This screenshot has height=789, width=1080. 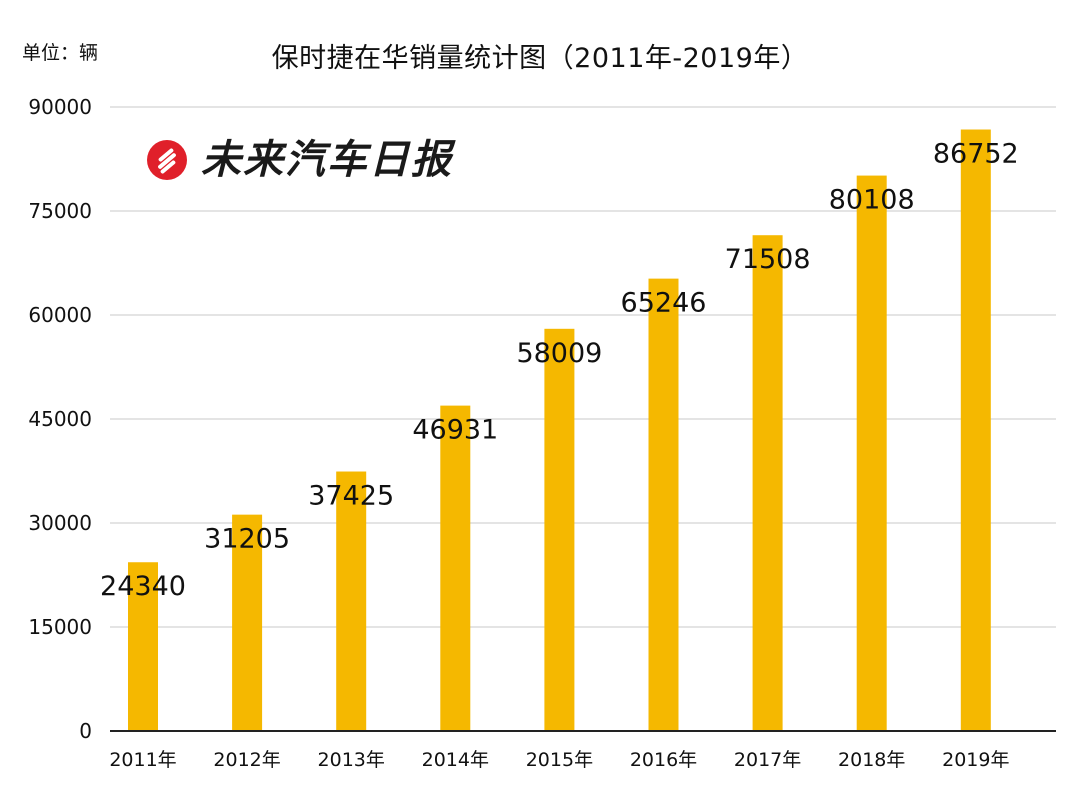 I want to click on brand-logo: 未来汽车日报, so click(x=300, y=160).